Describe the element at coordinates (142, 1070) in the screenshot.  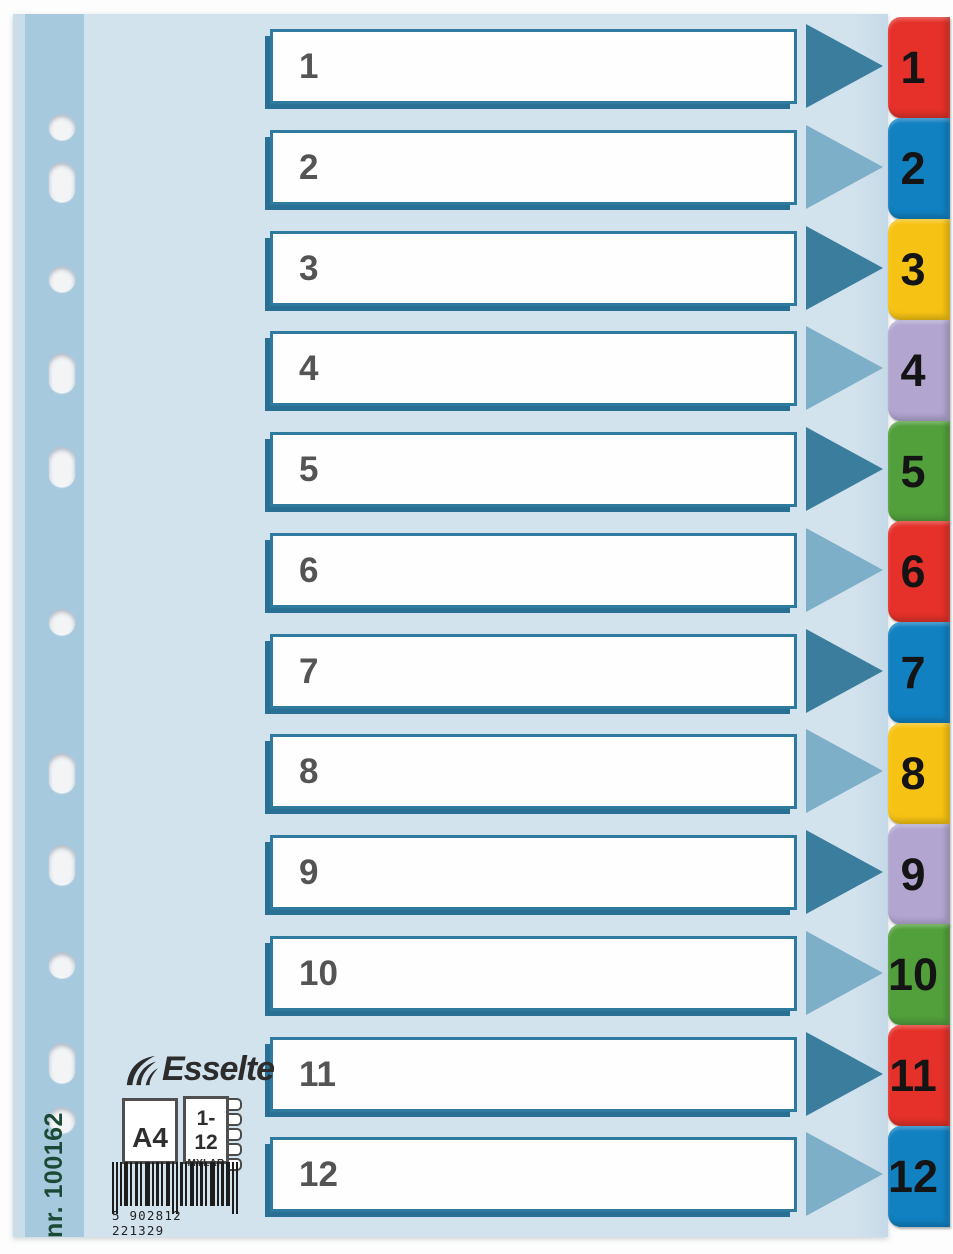
I see `esselte-swoosh-icon` at that location.